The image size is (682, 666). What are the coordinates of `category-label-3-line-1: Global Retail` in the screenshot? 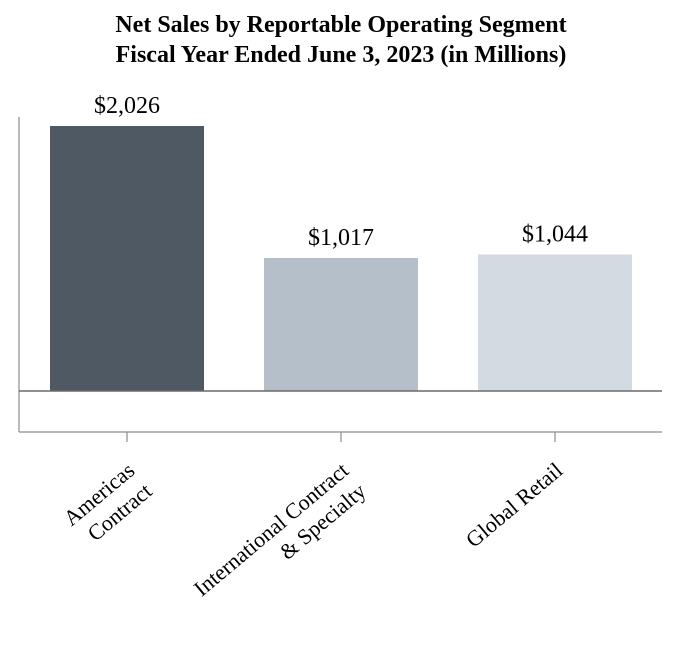 It's located at (514, 504).